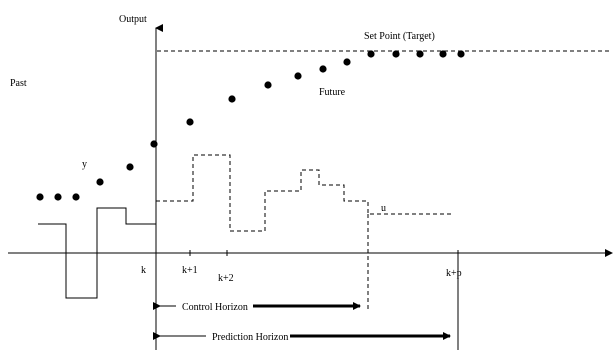  I want to click on control-horizon-label: Control Horizon, so click(215, 307).